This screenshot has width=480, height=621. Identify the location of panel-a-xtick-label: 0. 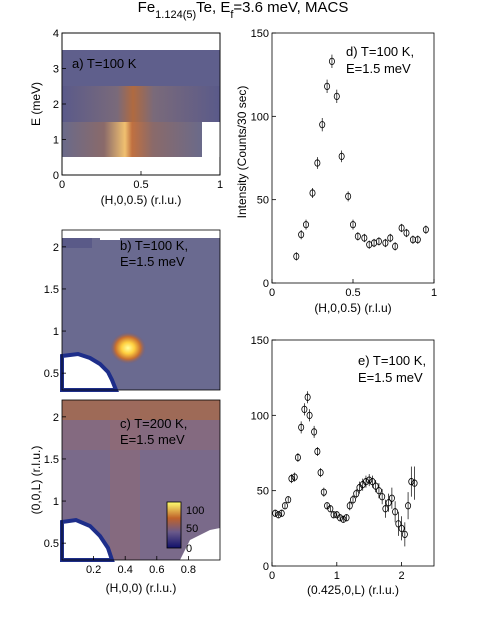
(62, 185).